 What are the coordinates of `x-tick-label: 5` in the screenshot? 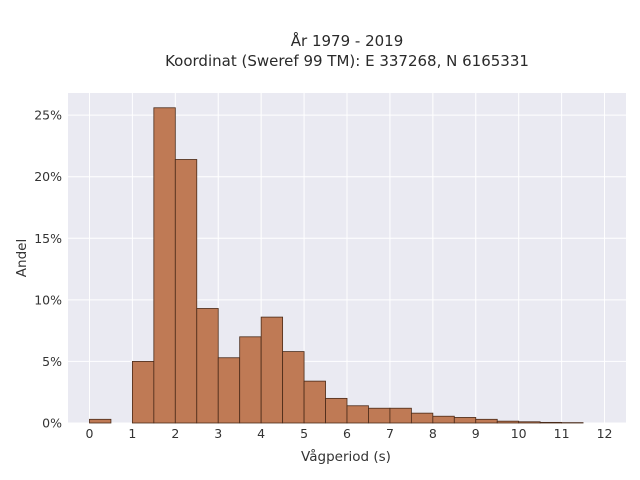 It's located at (304, 433).